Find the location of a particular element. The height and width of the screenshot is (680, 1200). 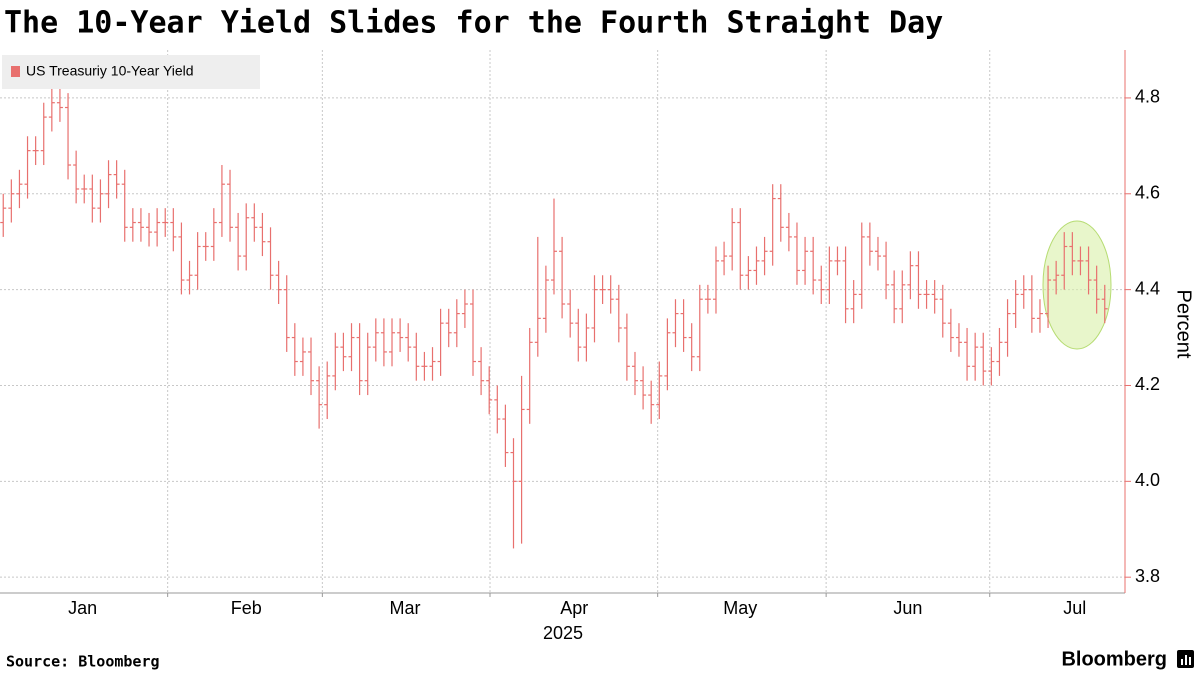

y-axis-label: Percent is located at coordinates (1184, 324).